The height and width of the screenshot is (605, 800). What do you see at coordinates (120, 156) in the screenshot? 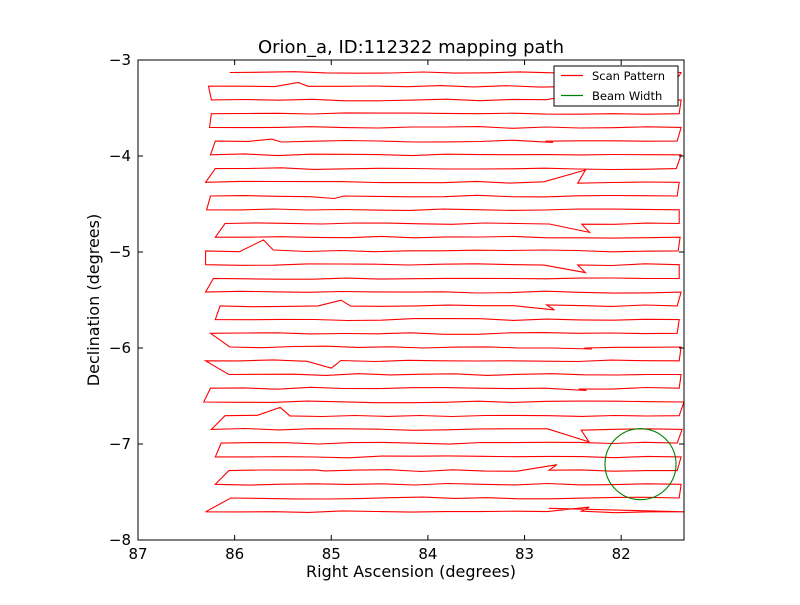
I see `y-tick-label: −4` at bounding box center [120, 156].